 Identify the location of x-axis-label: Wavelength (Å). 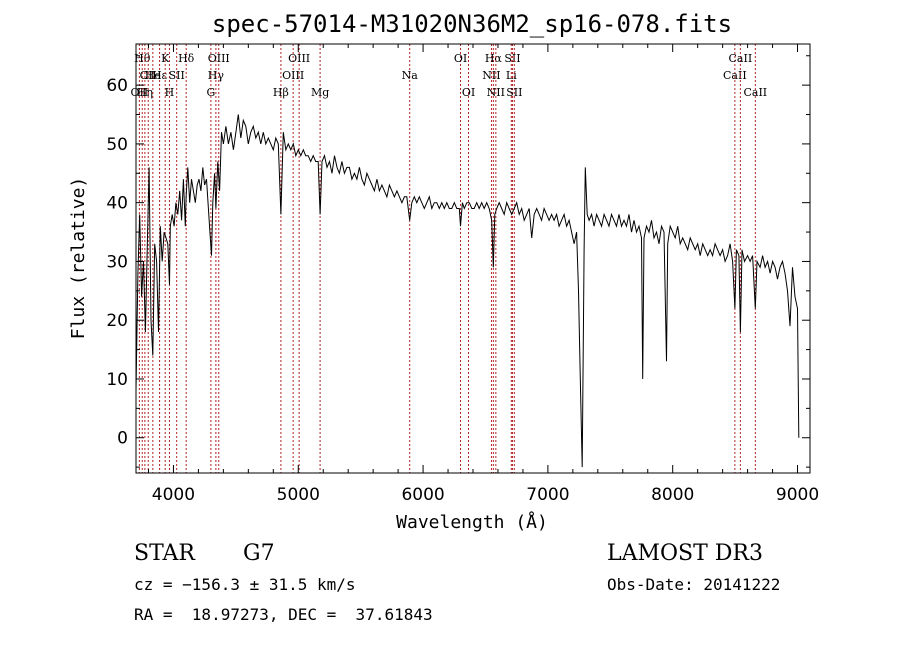
(472, 522).